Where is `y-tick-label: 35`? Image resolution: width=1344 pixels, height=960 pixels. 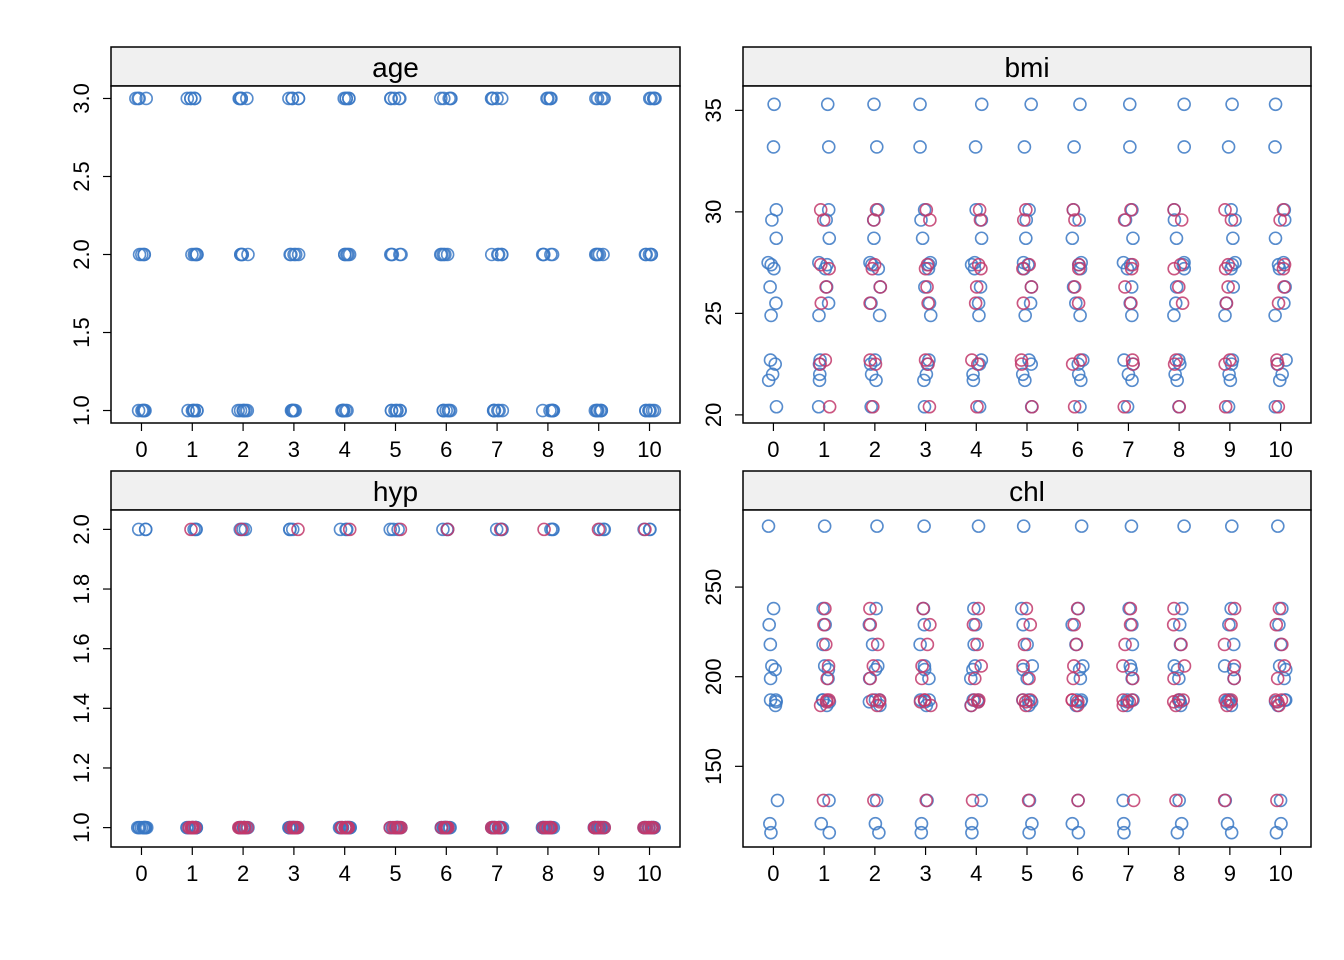 y-tick-label: 35 is located at coordinates (713, 110).